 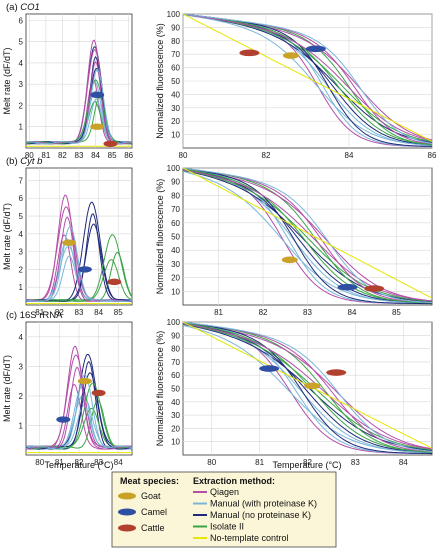 I want to click on y-tick-label: 40, so click(x=175, y=250).